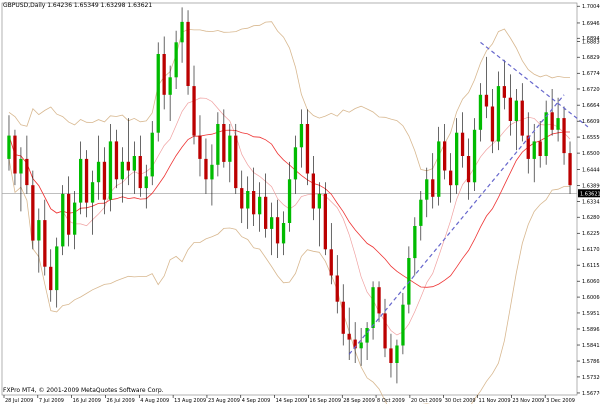  Describe the element at coordinates (391, 401) in the screenshot. I see `date-tick-label: 8 Oct 2009` at that location.